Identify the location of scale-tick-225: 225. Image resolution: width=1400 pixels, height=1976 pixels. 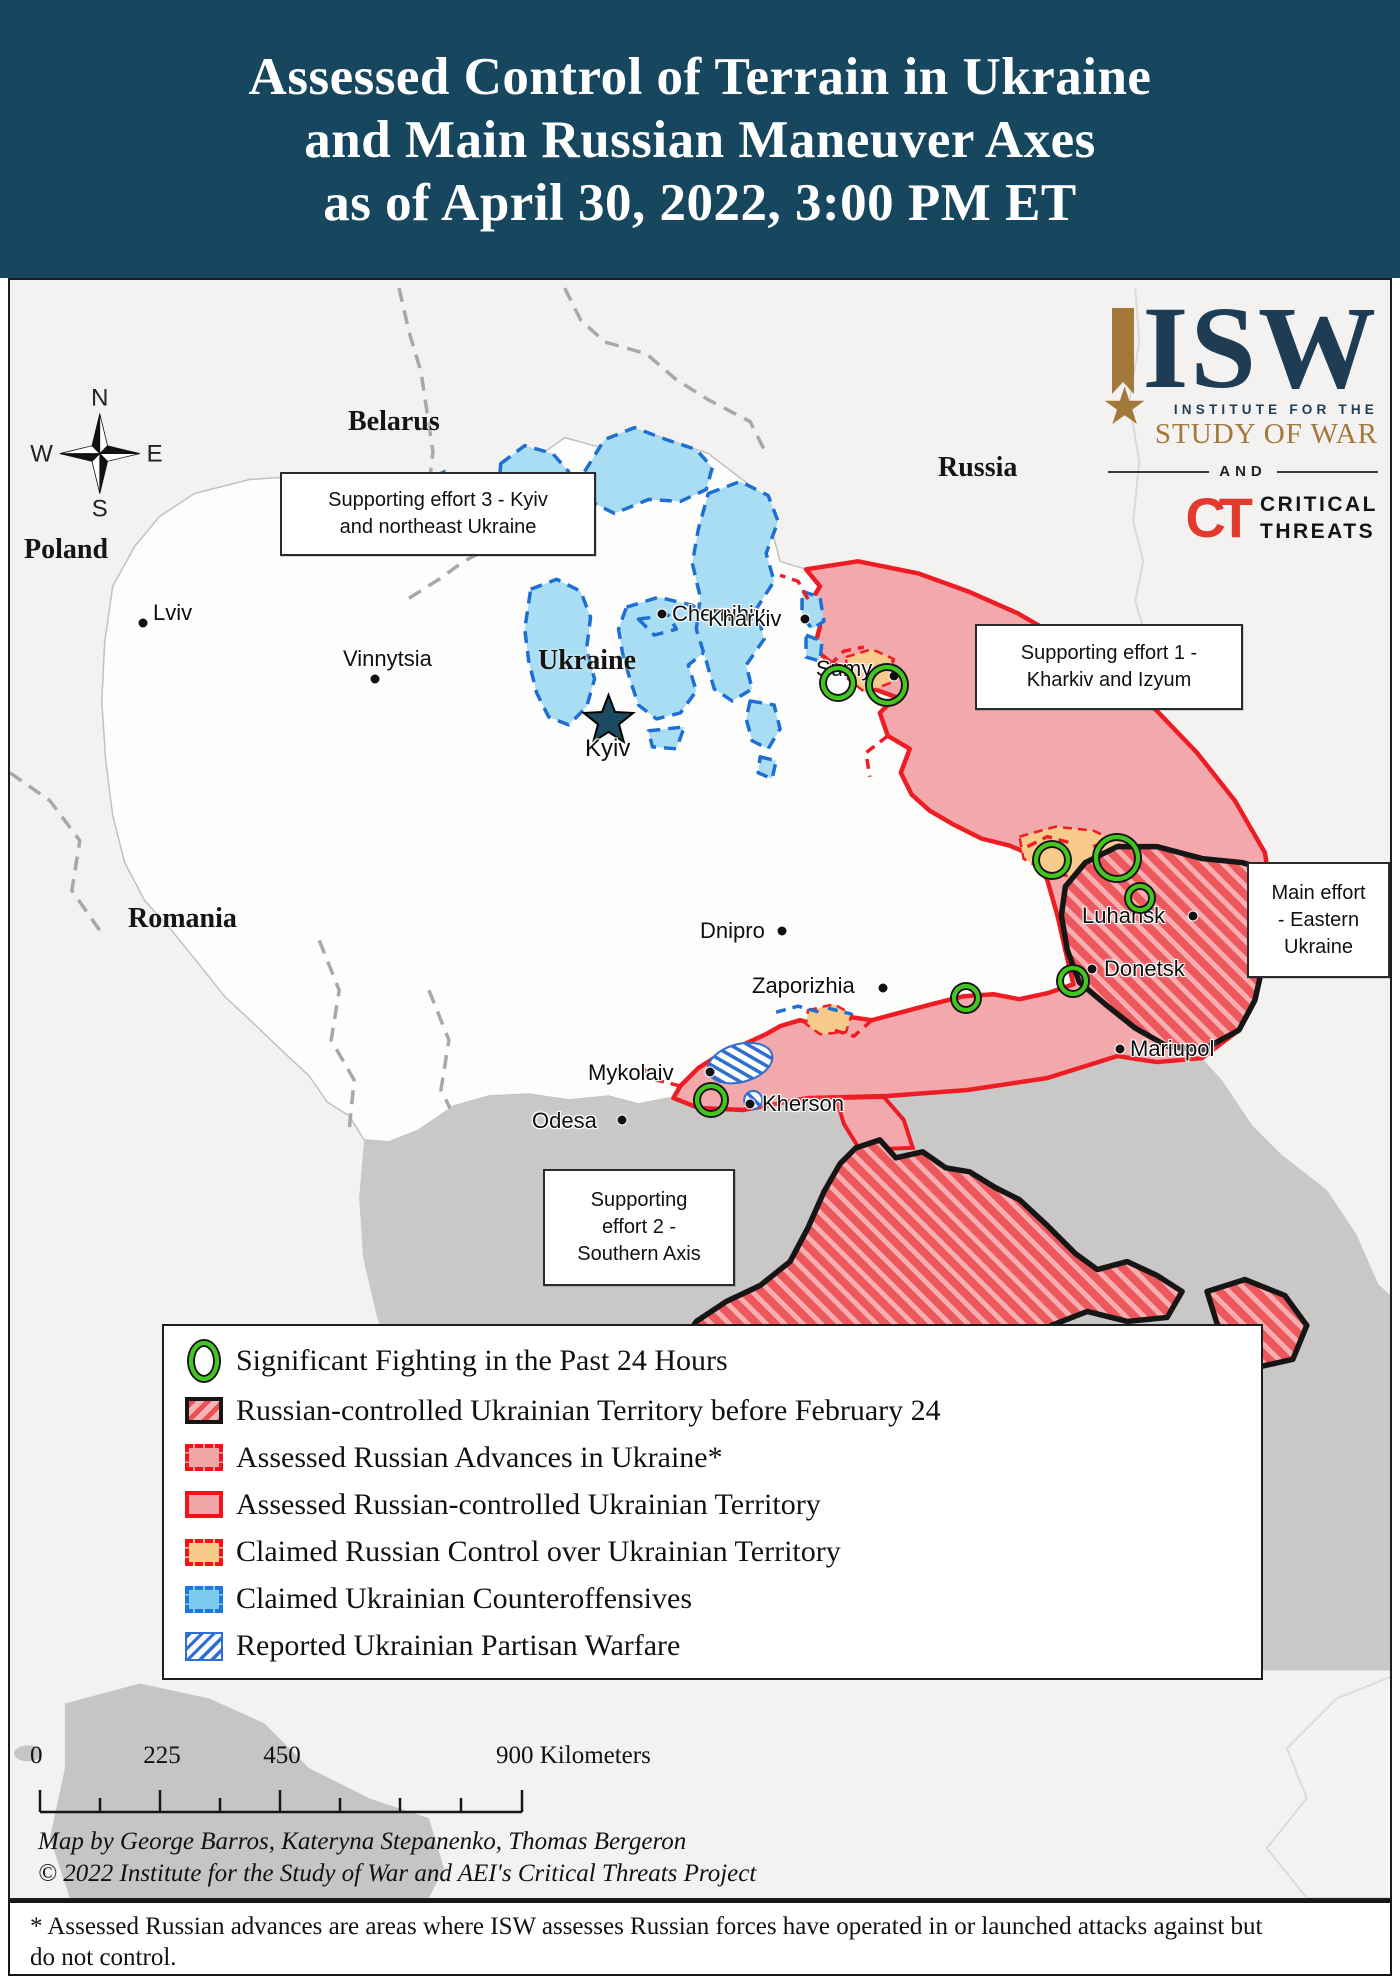
(162, 1755).